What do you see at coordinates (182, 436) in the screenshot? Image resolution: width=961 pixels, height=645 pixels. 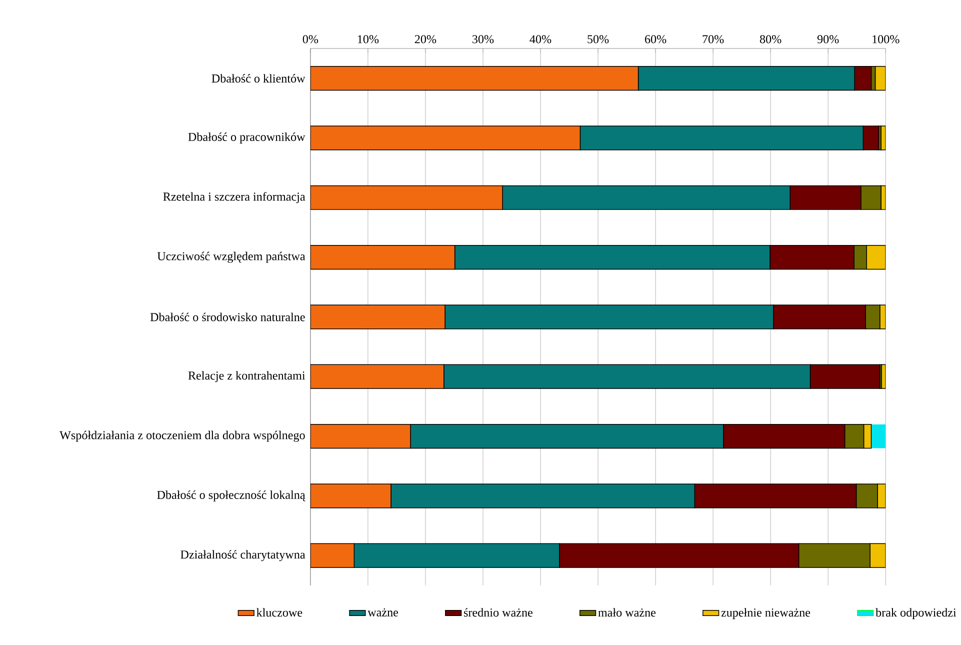 I see `y-tick-label: Współdziałania z otoczeniem dla dobra wspólnego` at bounding box center [182, 436].